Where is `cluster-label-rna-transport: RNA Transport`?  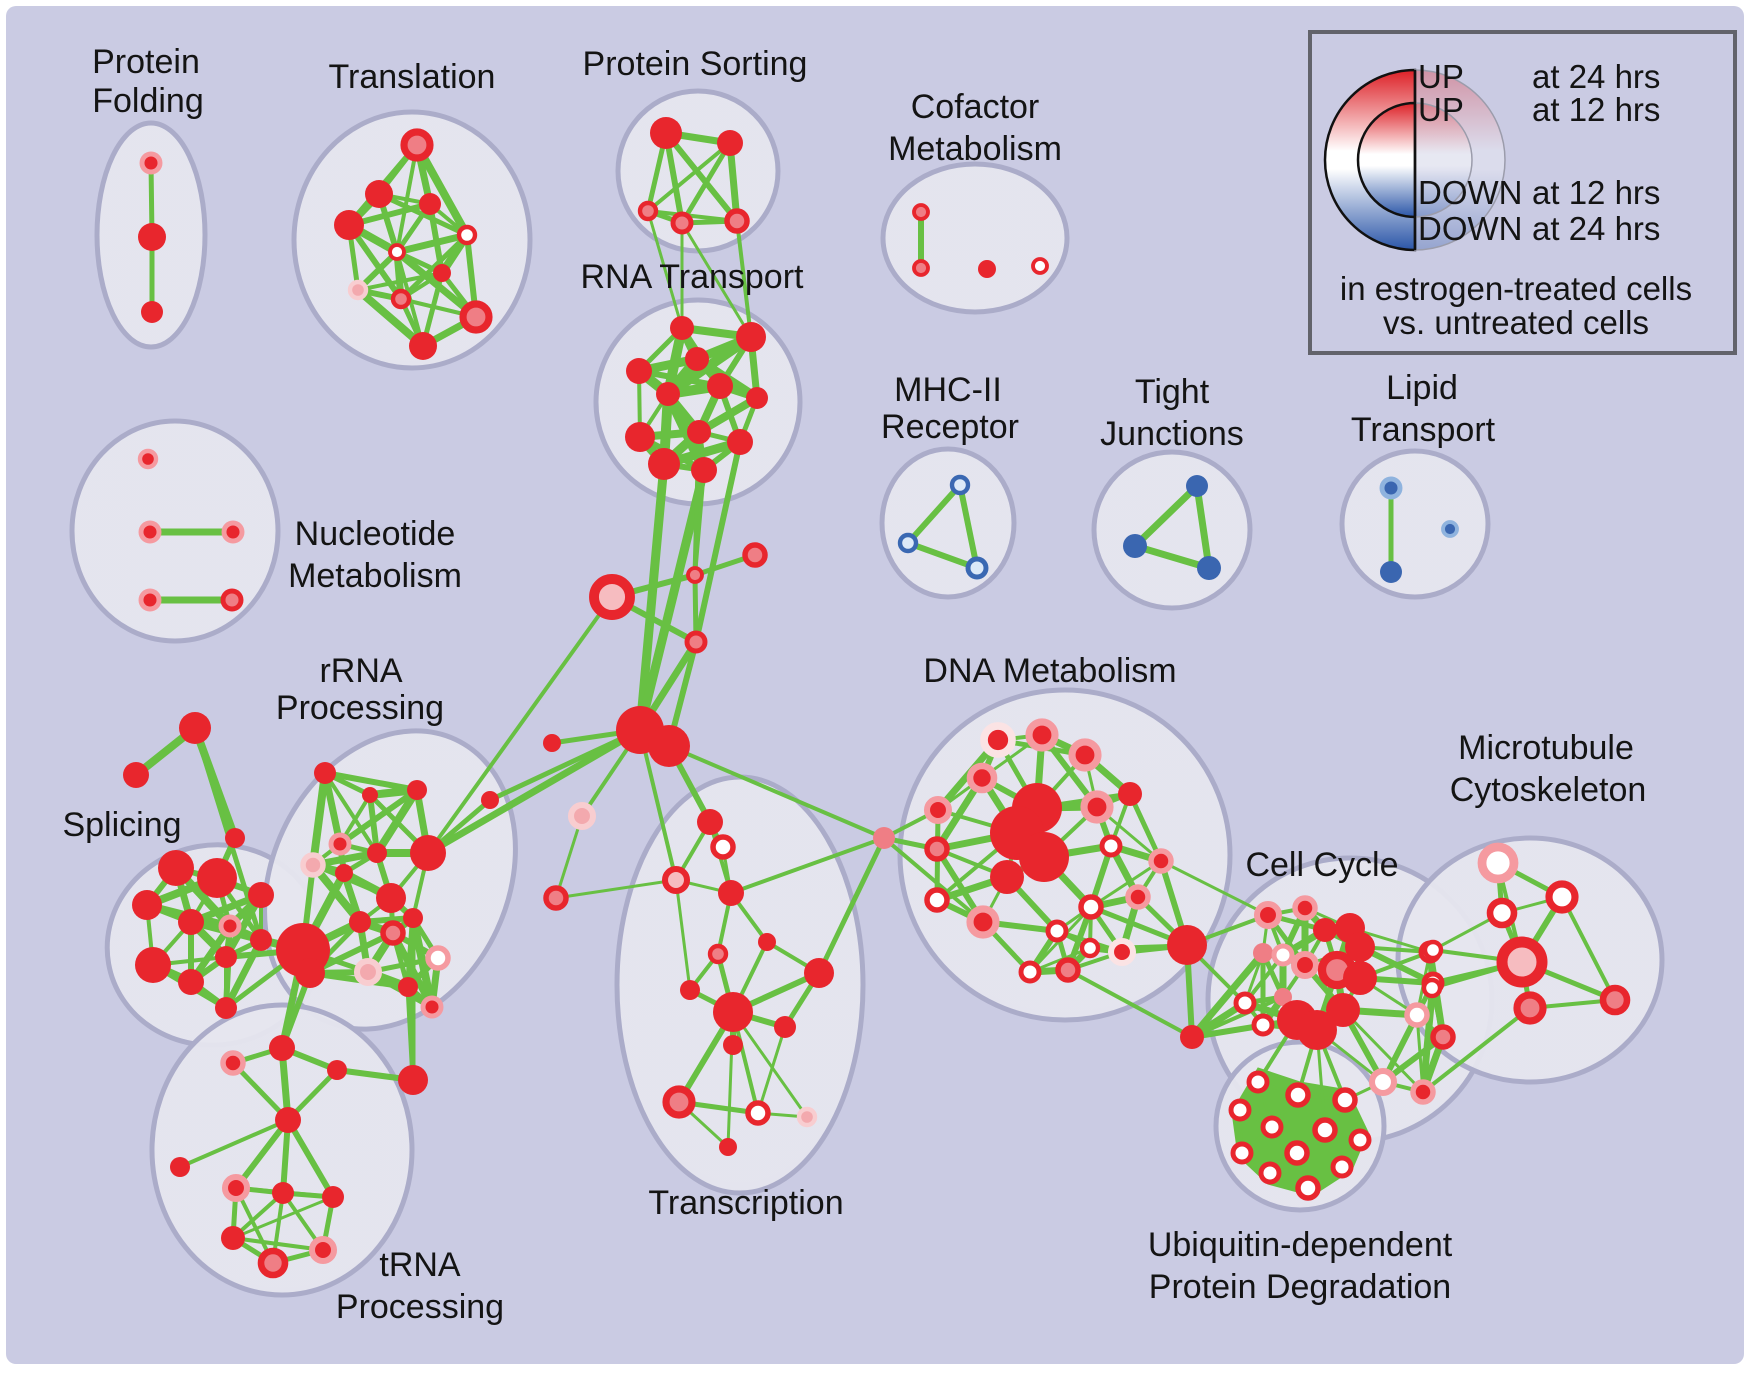 cluster-label-rna-transport: RNA Transport is located at coordinates (693, 277).